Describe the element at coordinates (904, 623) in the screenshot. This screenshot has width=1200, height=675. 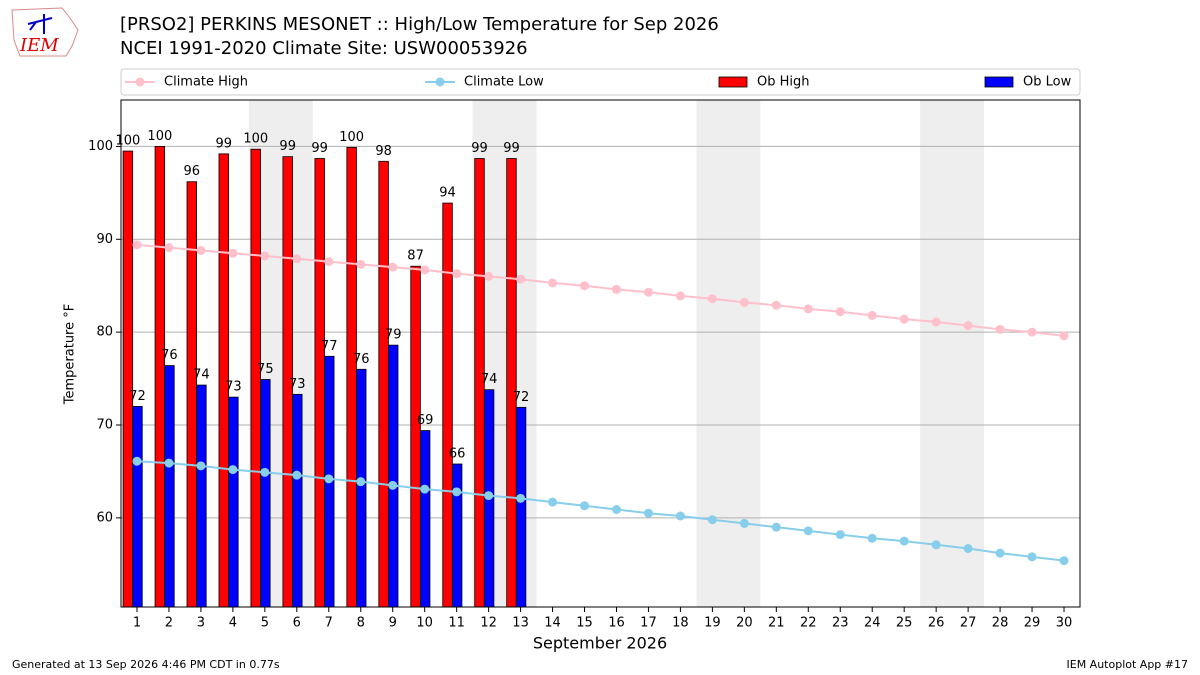
I see `x-tick-label: 25` at that location.